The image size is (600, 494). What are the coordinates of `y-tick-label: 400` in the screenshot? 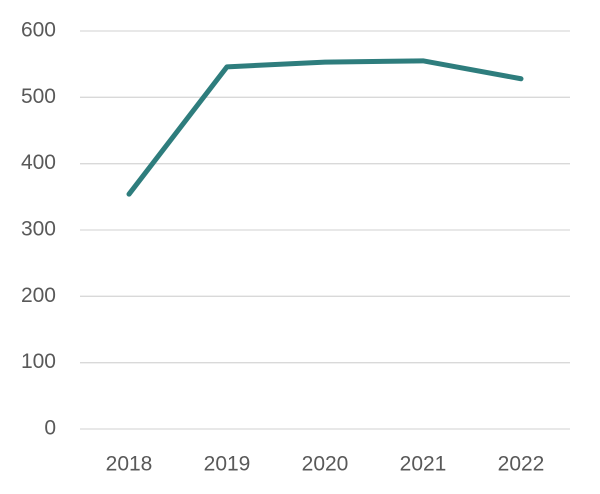 It's located at (38, 162).